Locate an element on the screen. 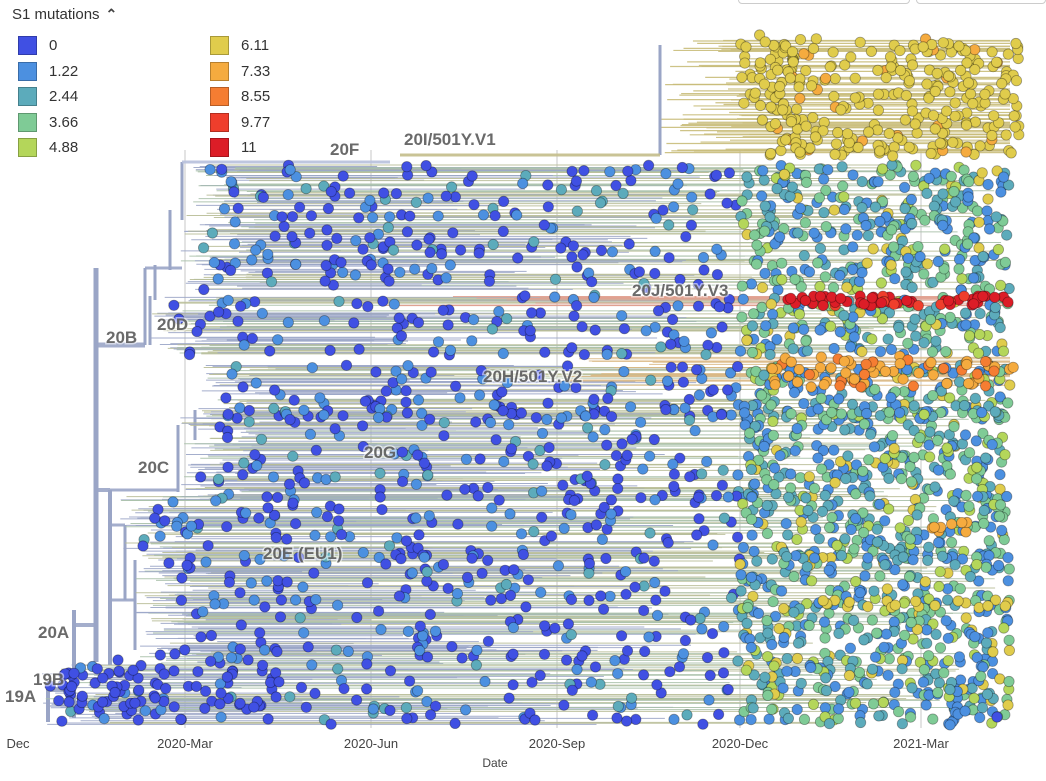 This screenshot has height=781, width=1046. legend-item: 1.22 is located at coordinates (114, 72).